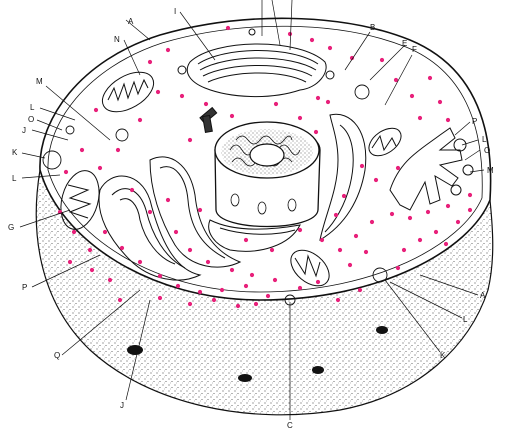  Describe the element at coordinates (267, 155) in the screenshot. I see `nucleolus` at that location.